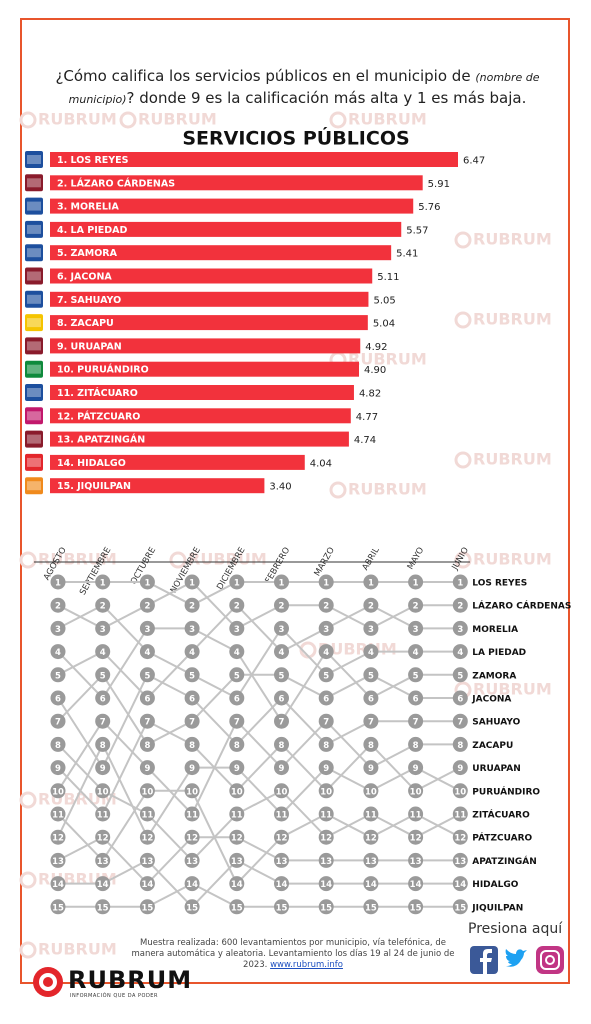  I want to click on legend-entry: LOS REYES, so click(499, 584).